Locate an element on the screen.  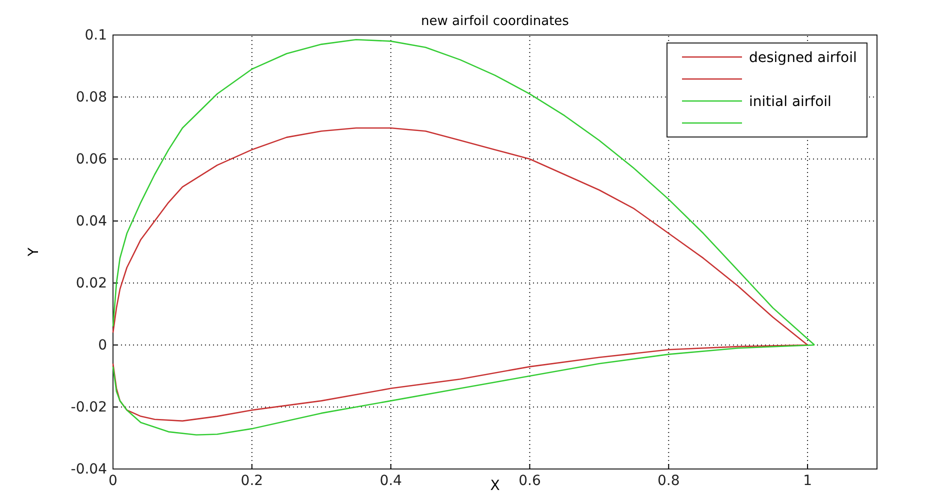
x-axis-title: X is located at coordinates (495, 484).